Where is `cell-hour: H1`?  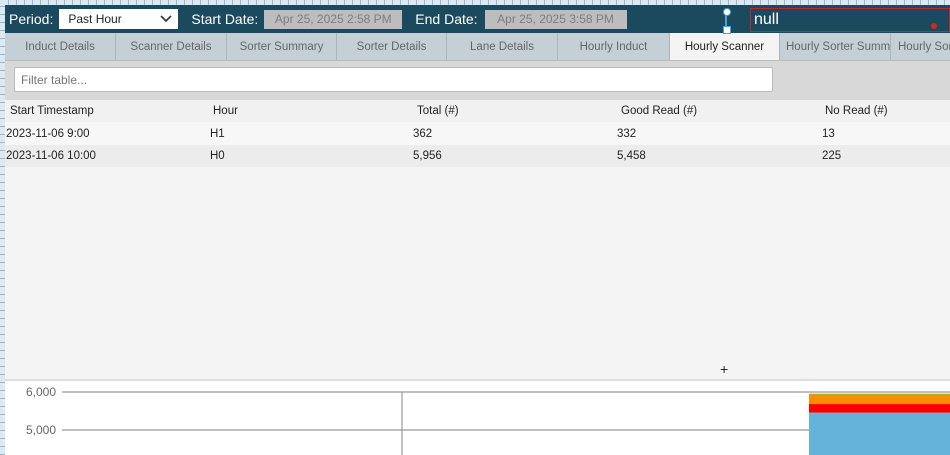
cell-hour: H1 is located at coordinates (217, 133).